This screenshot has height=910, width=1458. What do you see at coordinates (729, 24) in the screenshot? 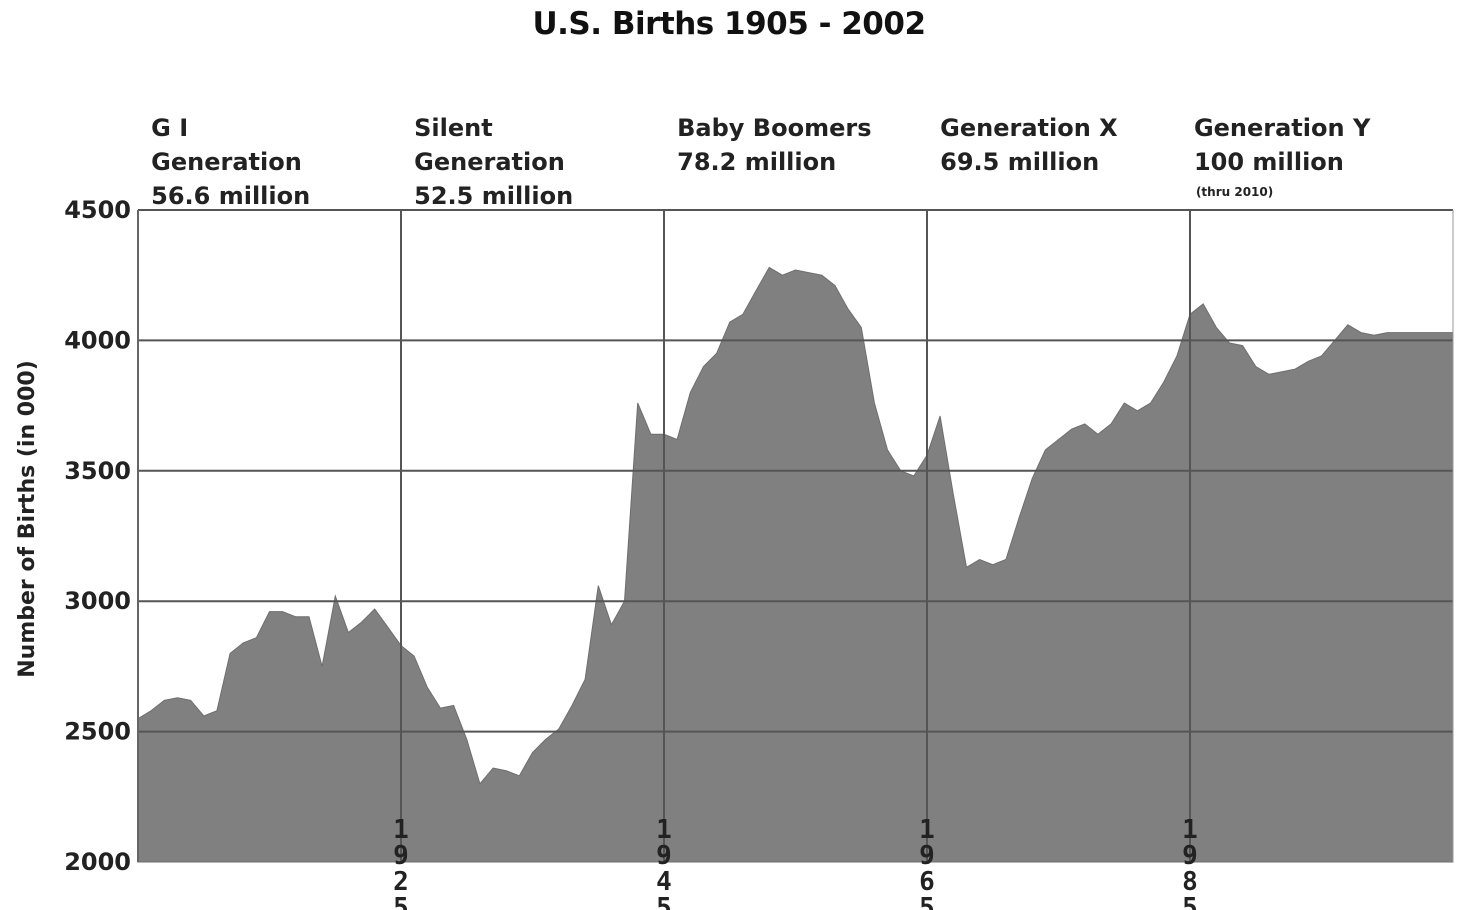
I see `chart-title: U.S. Births 1905 - 2002` at bounding box center [729, 24].